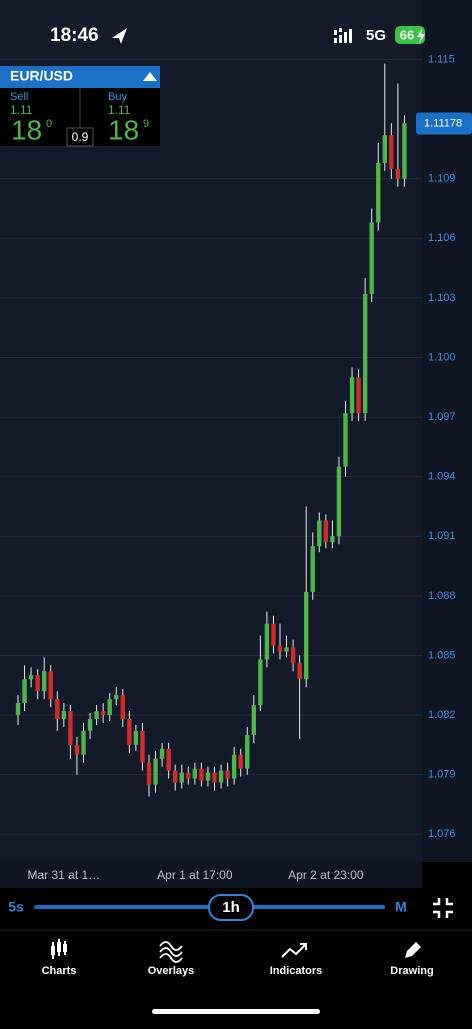  Describe the element at coordinates (296, 971) in the screenshot. I see `nav-item: Indicators` at that location.